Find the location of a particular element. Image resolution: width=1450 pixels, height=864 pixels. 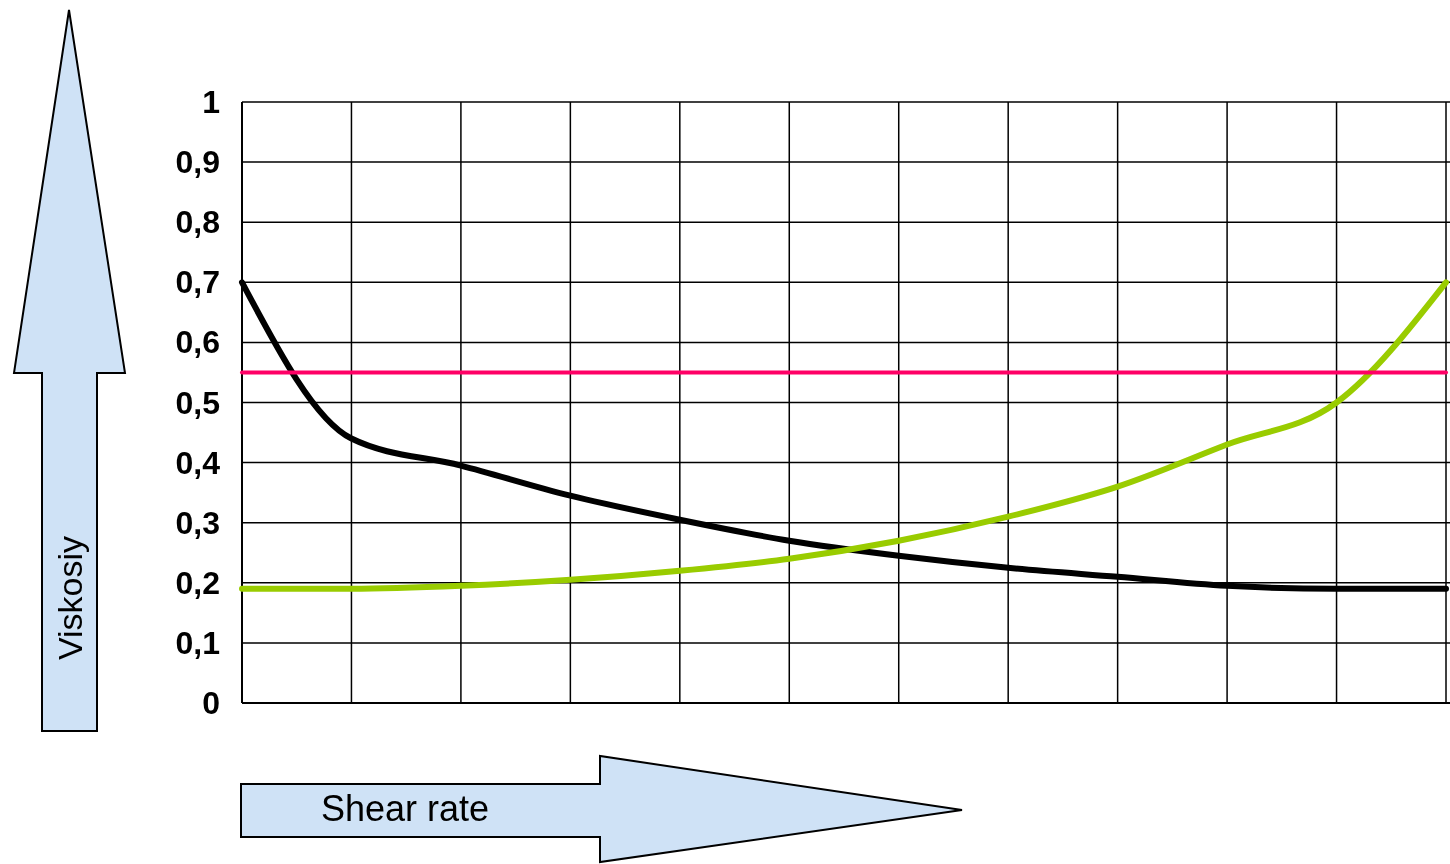

y-tick-label: 0,7 is located at coordinates (197, 282).